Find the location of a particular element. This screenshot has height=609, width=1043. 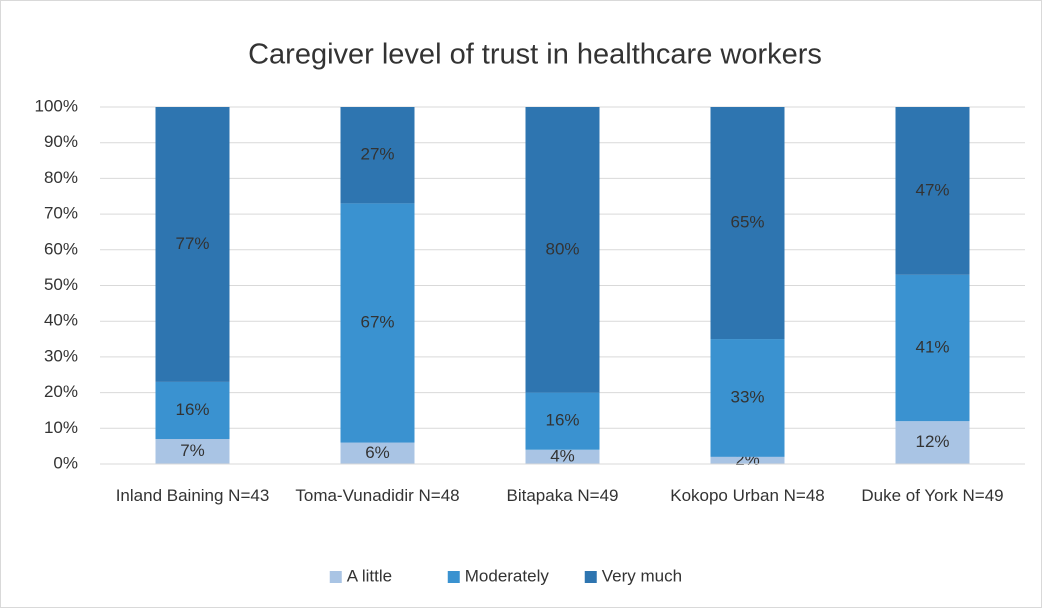

y-tick-label: 80% is located at coordinates (61, 177).